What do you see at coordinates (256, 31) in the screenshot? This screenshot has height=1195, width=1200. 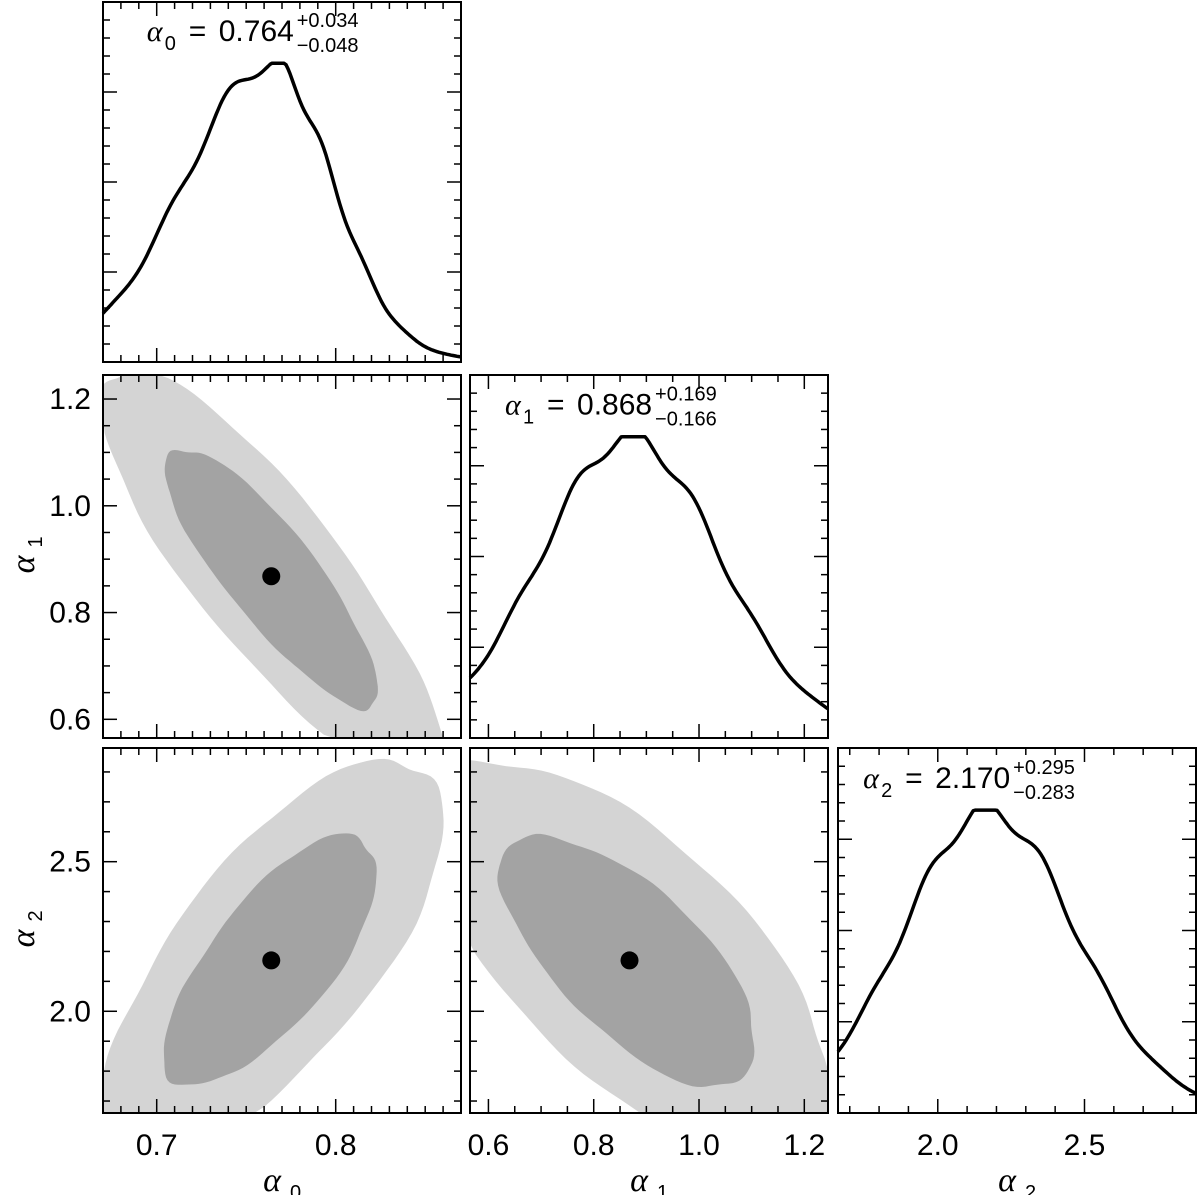 I see `best-fit-value: 0.764` at bounding box center [256, 31].